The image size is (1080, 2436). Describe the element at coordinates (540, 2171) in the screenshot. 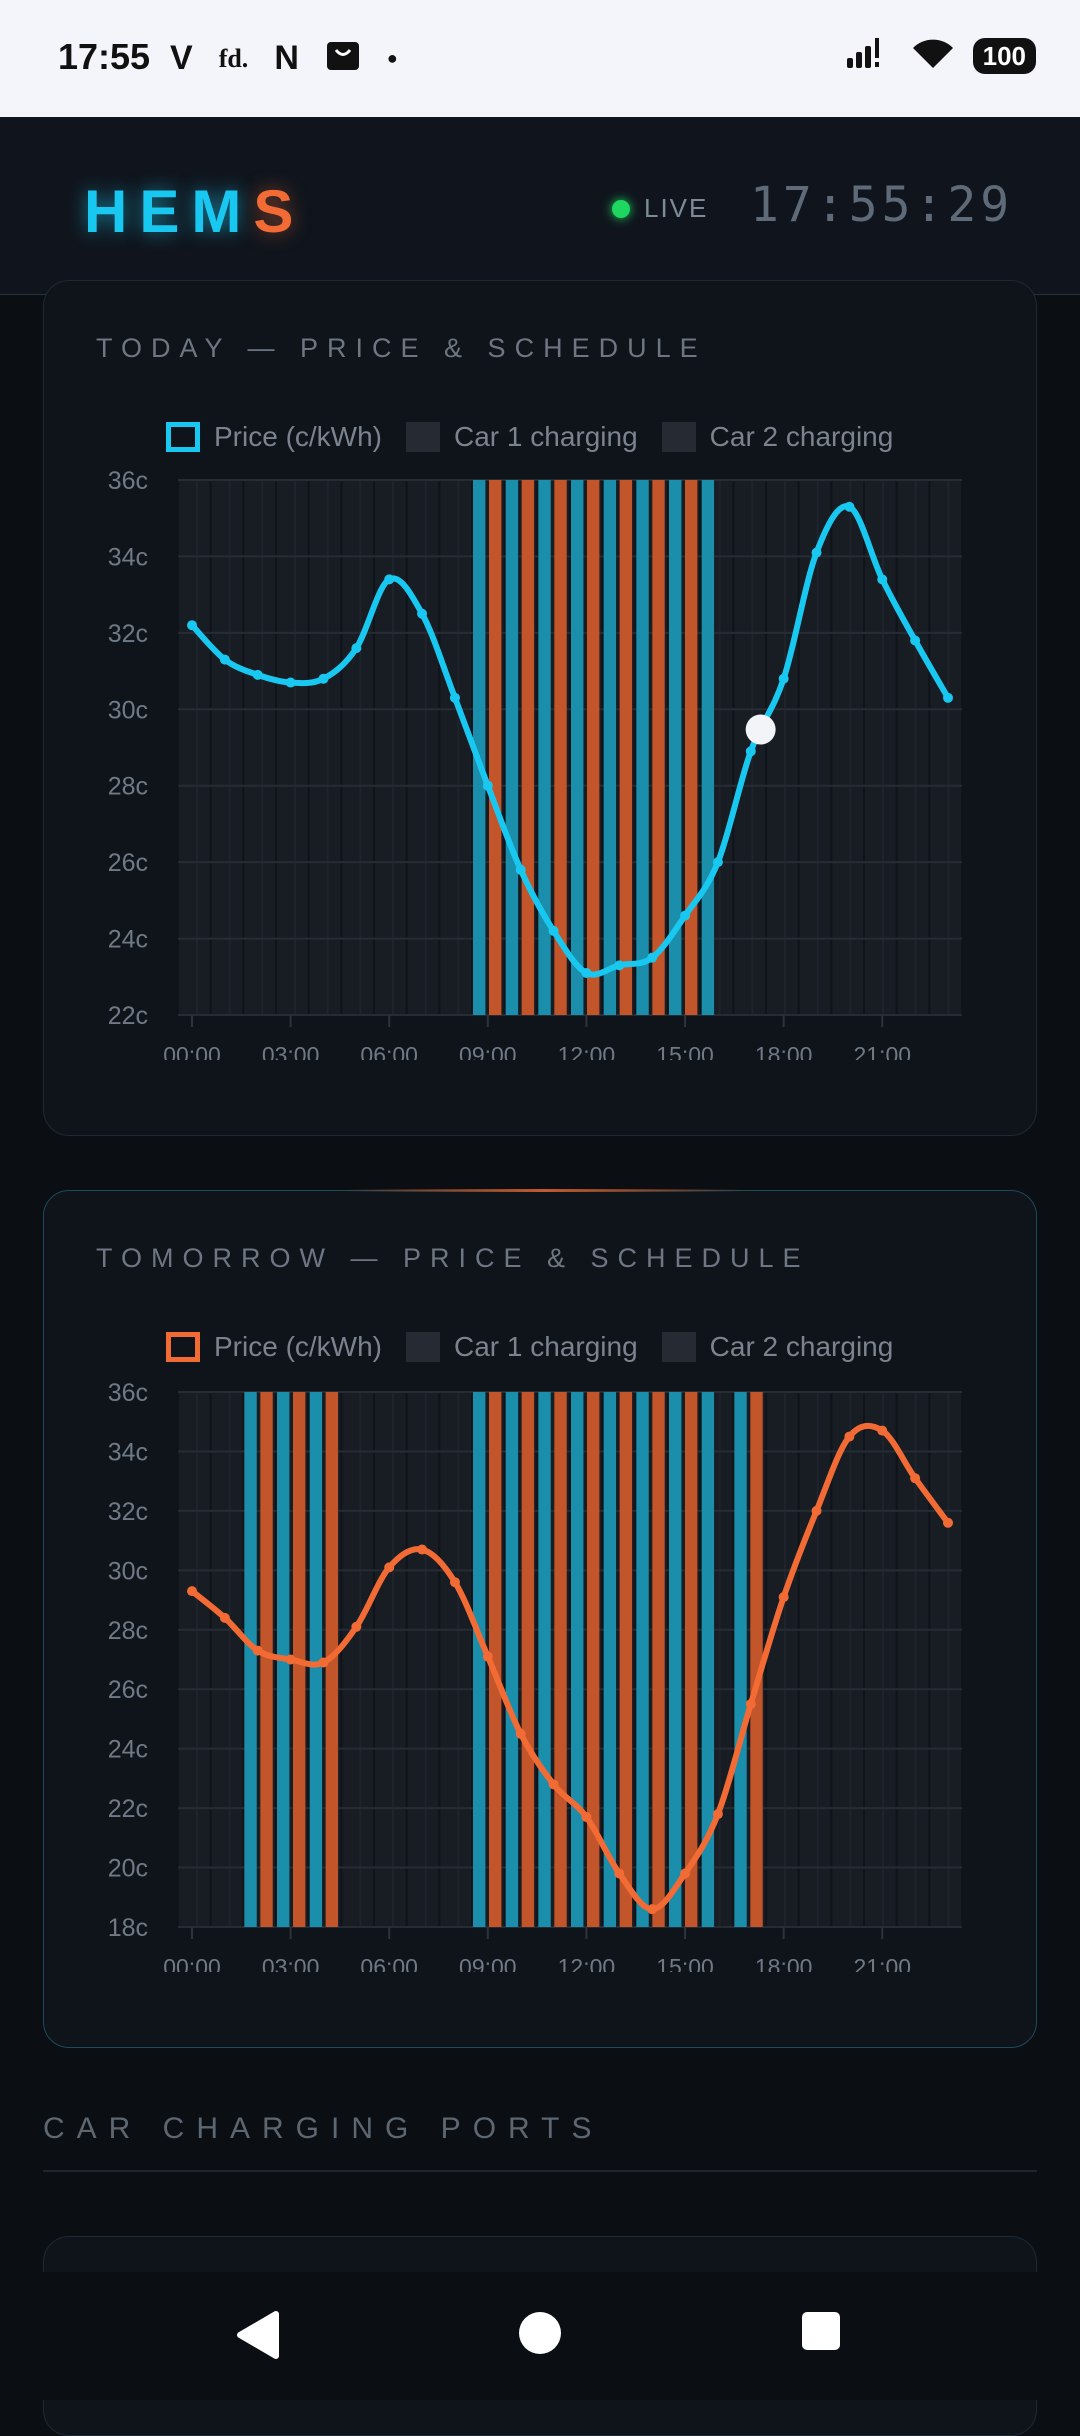

I see `section-divider` at that location.